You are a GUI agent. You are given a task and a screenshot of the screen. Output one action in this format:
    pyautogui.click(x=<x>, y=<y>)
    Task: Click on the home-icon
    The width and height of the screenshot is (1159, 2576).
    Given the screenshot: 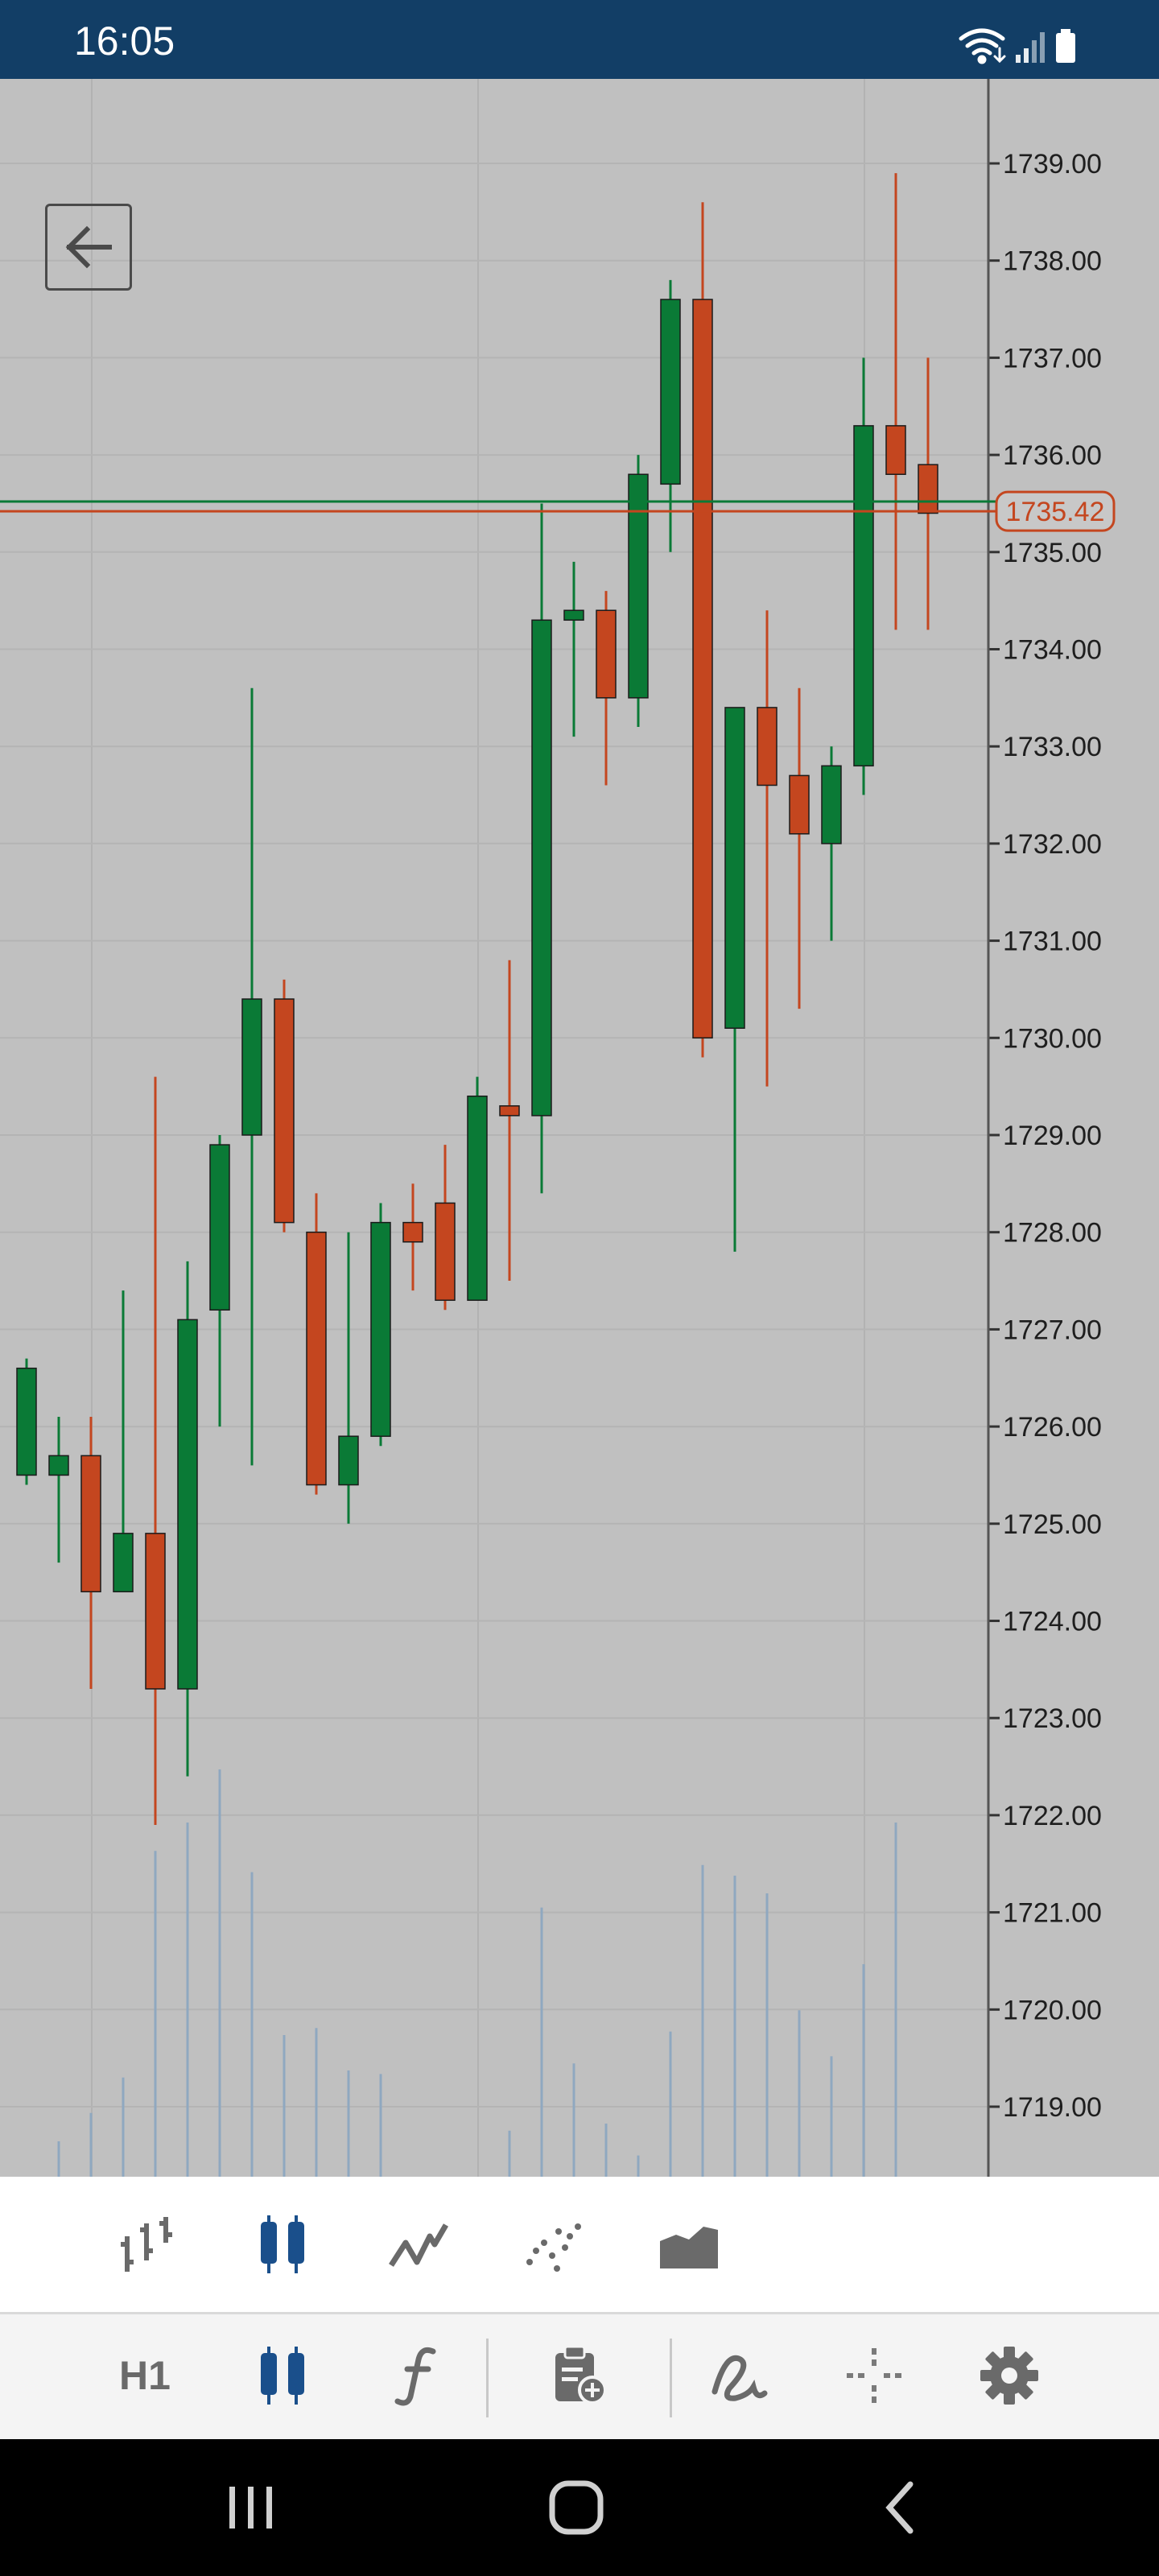 What is the action you would take?
    pyautogui.click(x=576, y=2507)
    